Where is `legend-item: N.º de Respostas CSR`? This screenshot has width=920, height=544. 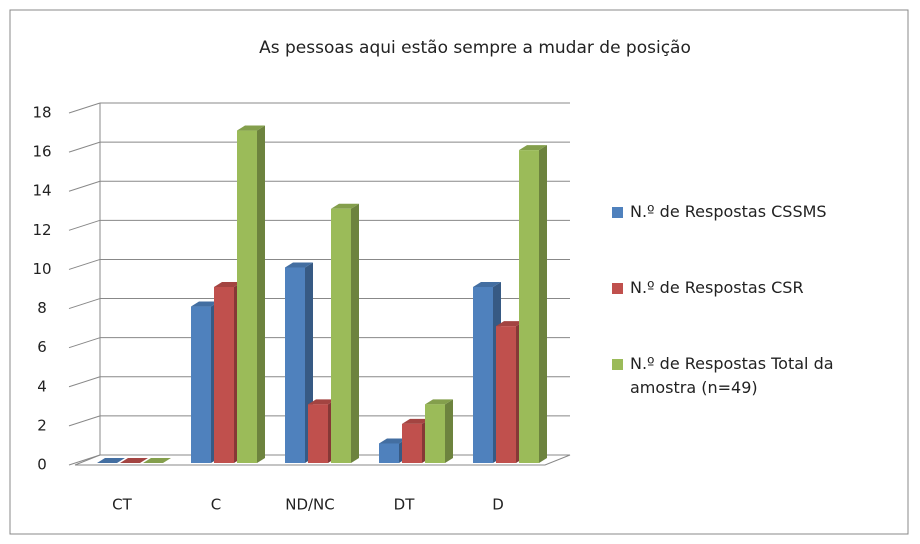
legend-item: N.º de Respostas CSR is located at coordinates (757, 288).